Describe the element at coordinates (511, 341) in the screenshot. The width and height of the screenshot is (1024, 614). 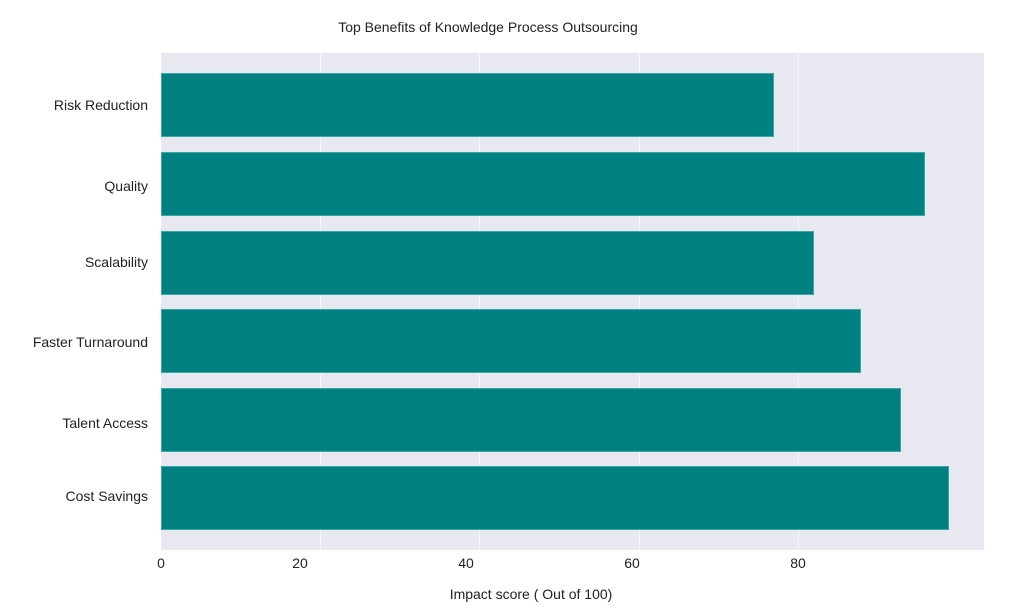
I see `bar-faster-turnaround` at that location.